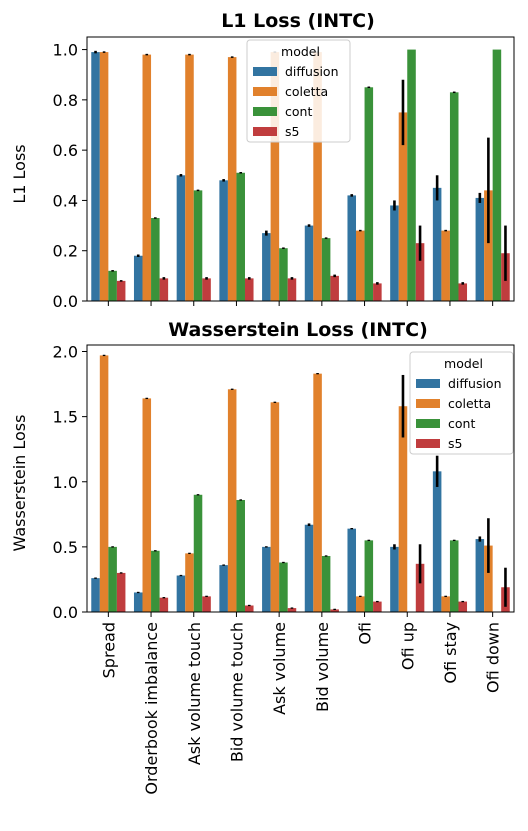  What do you see at coordinates (312, 71) in the screenshot?
I see `legend-label: diffusion` at bounding box center [312, 71].